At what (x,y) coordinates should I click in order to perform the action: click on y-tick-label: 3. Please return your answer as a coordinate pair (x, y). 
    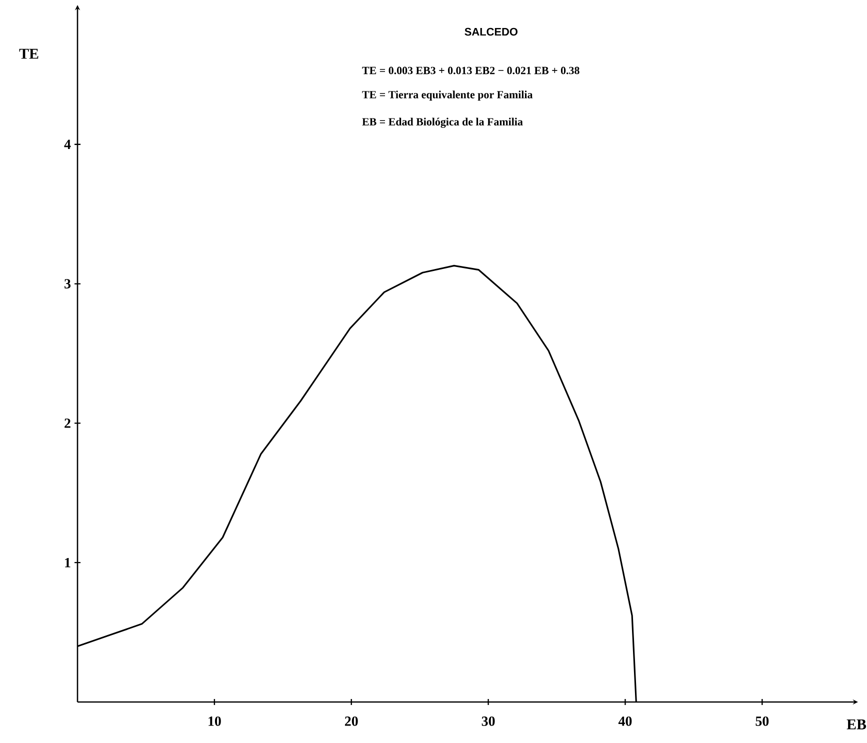
    Looking at the image, I should click on (67, 283).